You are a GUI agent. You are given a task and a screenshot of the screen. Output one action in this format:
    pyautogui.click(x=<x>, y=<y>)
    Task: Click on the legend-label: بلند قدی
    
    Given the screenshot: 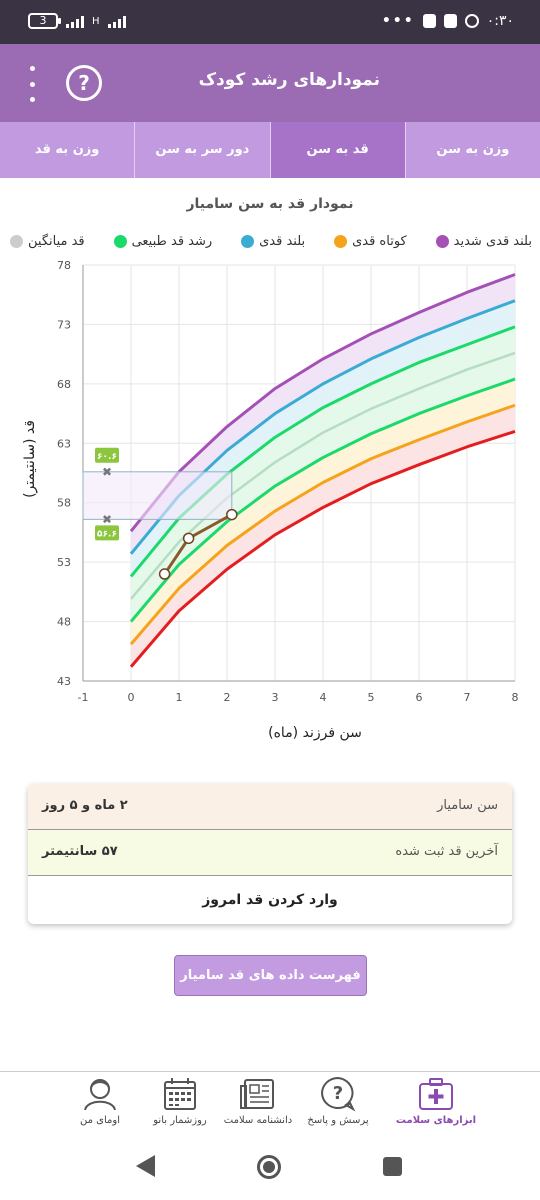 What is the action you would take?
    pyautogui.click(x=282, y=241)
    